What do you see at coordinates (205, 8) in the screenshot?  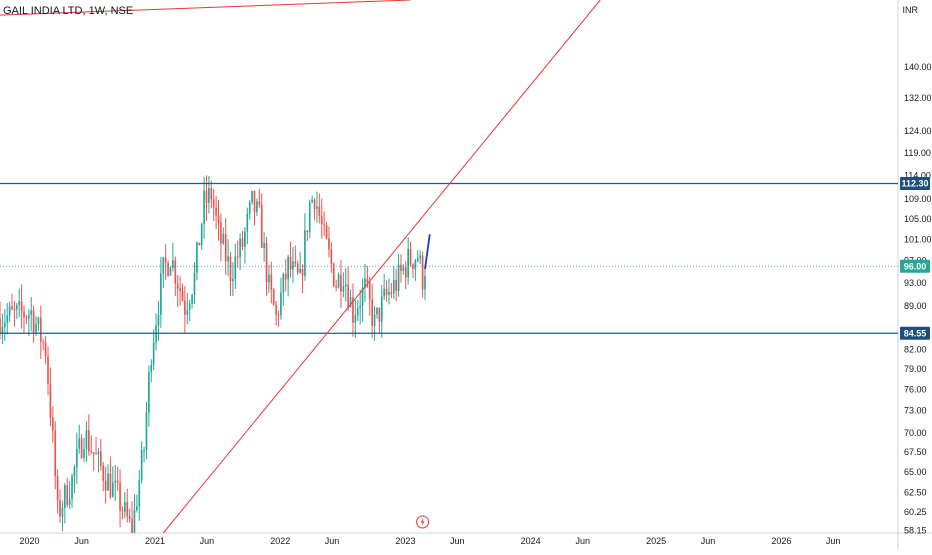 I see `upper-trendline` at bounding box center [205, 8].